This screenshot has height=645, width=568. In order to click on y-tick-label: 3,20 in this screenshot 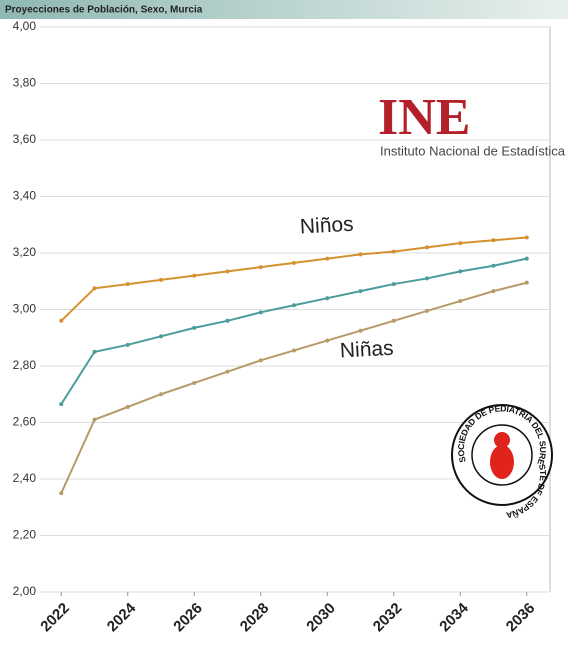, I will do `click(25, 252)`.